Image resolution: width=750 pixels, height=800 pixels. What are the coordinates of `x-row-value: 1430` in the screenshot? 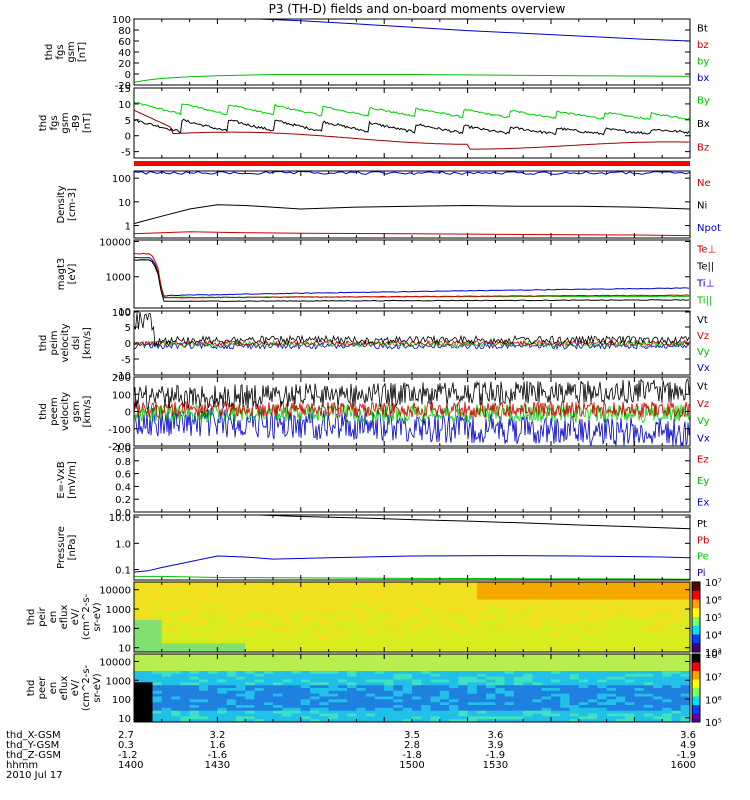 It's located at (217, 765).